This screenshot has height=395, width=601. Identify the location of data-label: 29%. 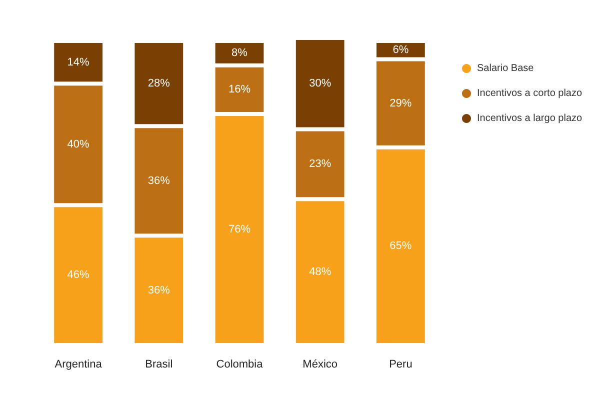
(401, 103).